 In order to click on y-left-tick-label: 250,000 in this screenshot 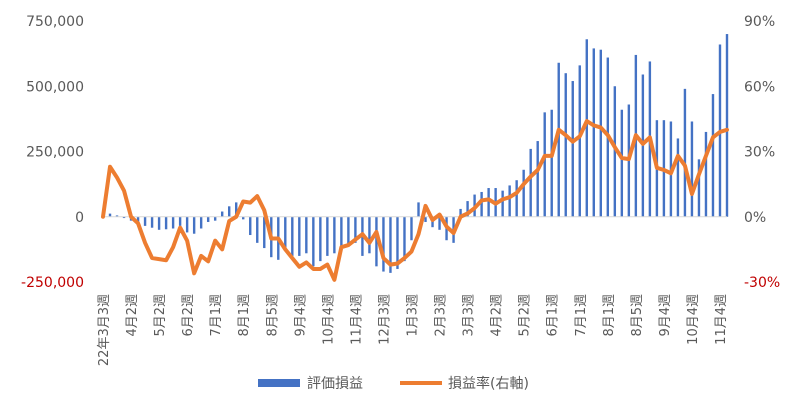, I will do `click(55, 153)`.